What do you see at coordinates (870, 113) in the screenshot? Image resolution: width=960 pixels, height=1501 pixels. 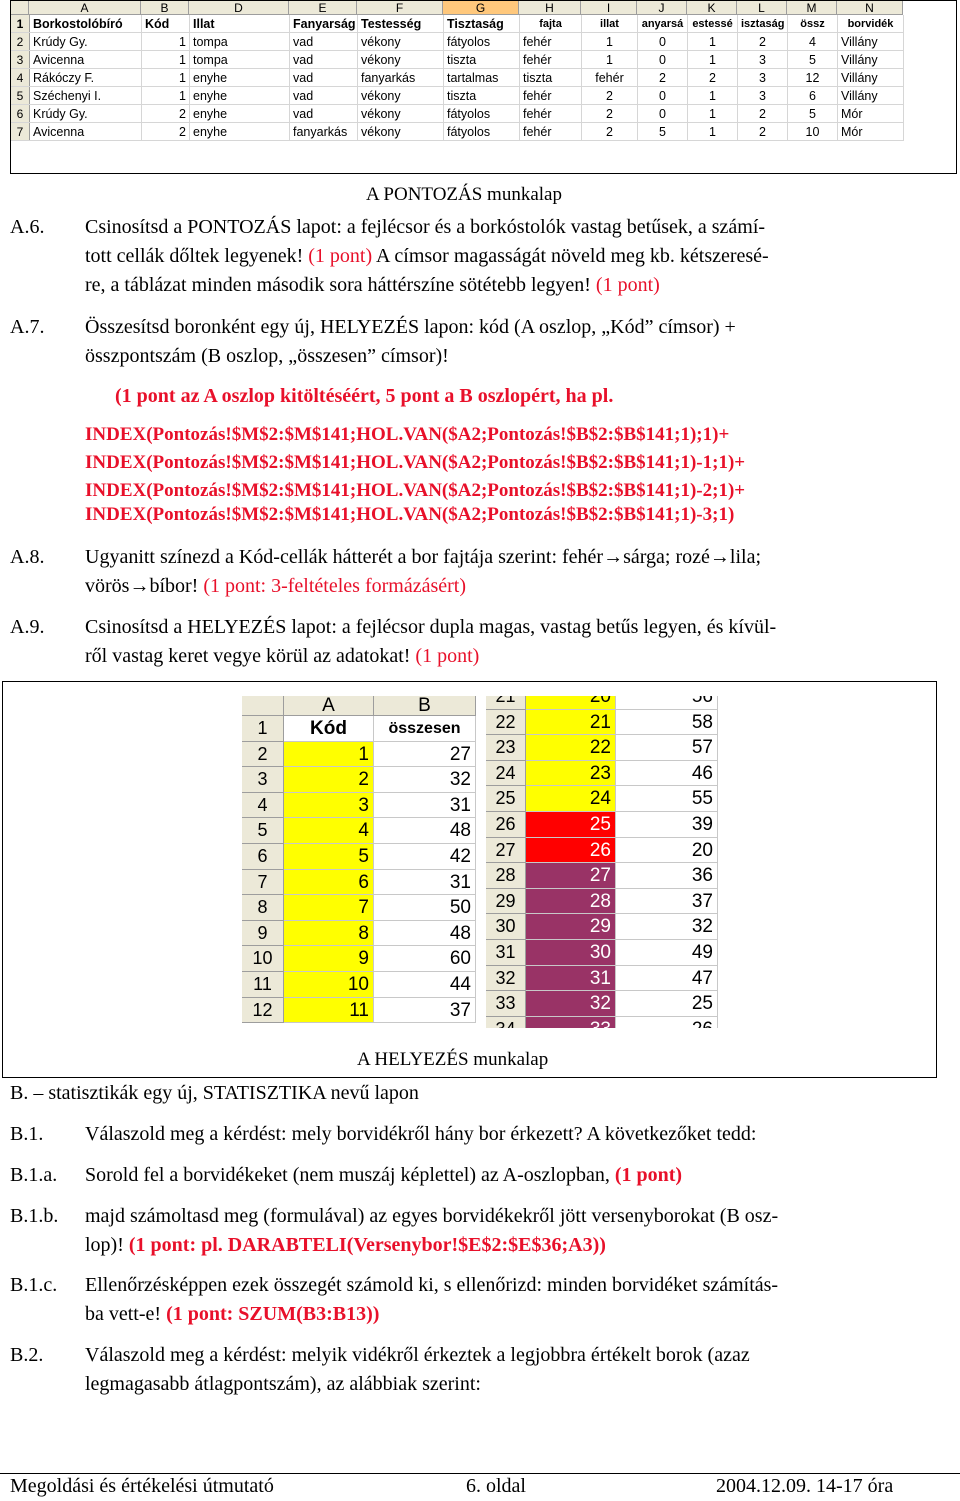 I see `table-cell: Mór` at bounding box center [870, 113].